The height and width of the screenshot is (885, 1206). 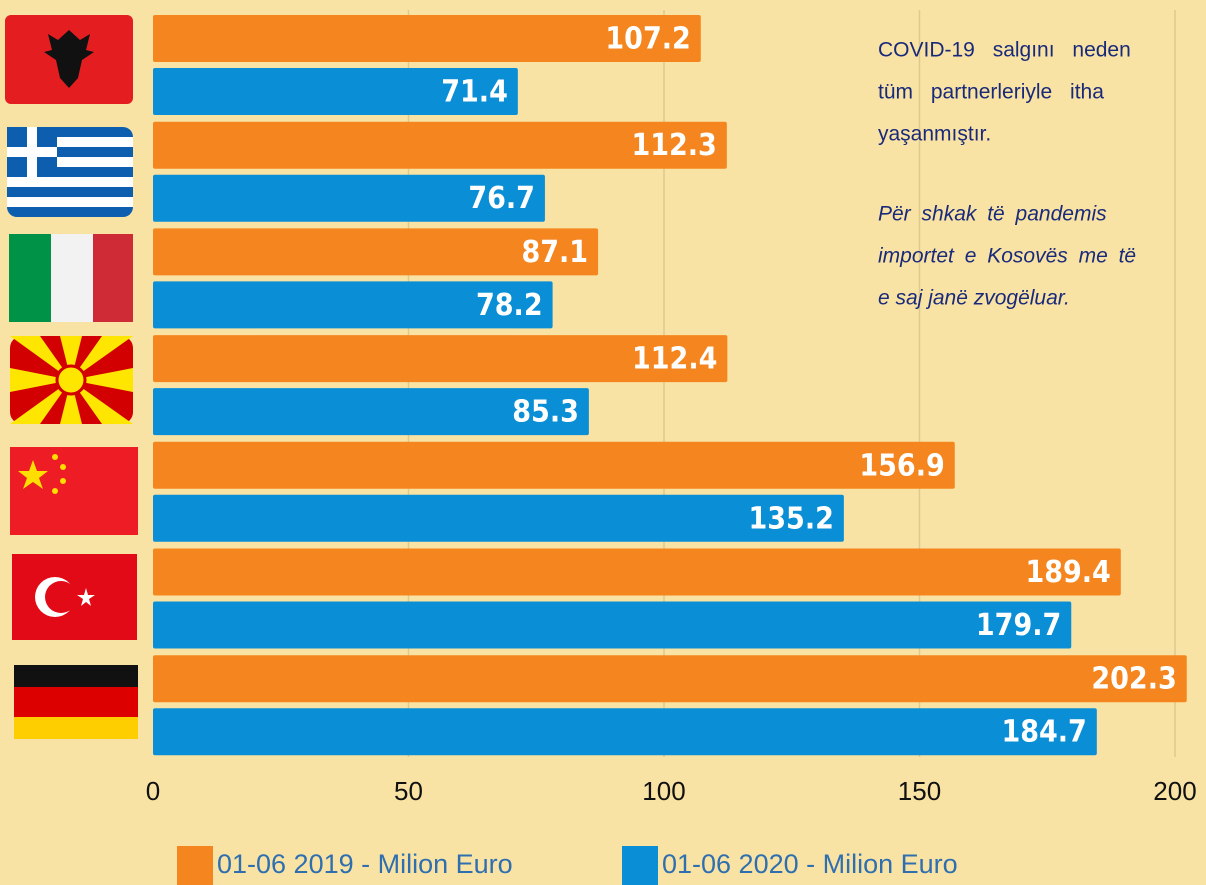 What do you see at coordinates (76, 702) in the screenshot?
I see `flag-germany` at bounding box center [76, 702].